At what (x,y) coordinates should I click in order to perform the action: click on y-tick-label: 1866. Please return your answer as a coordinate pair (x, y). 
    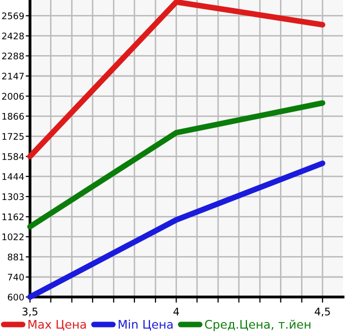
    Looking at the image, I should click on (13, 116).